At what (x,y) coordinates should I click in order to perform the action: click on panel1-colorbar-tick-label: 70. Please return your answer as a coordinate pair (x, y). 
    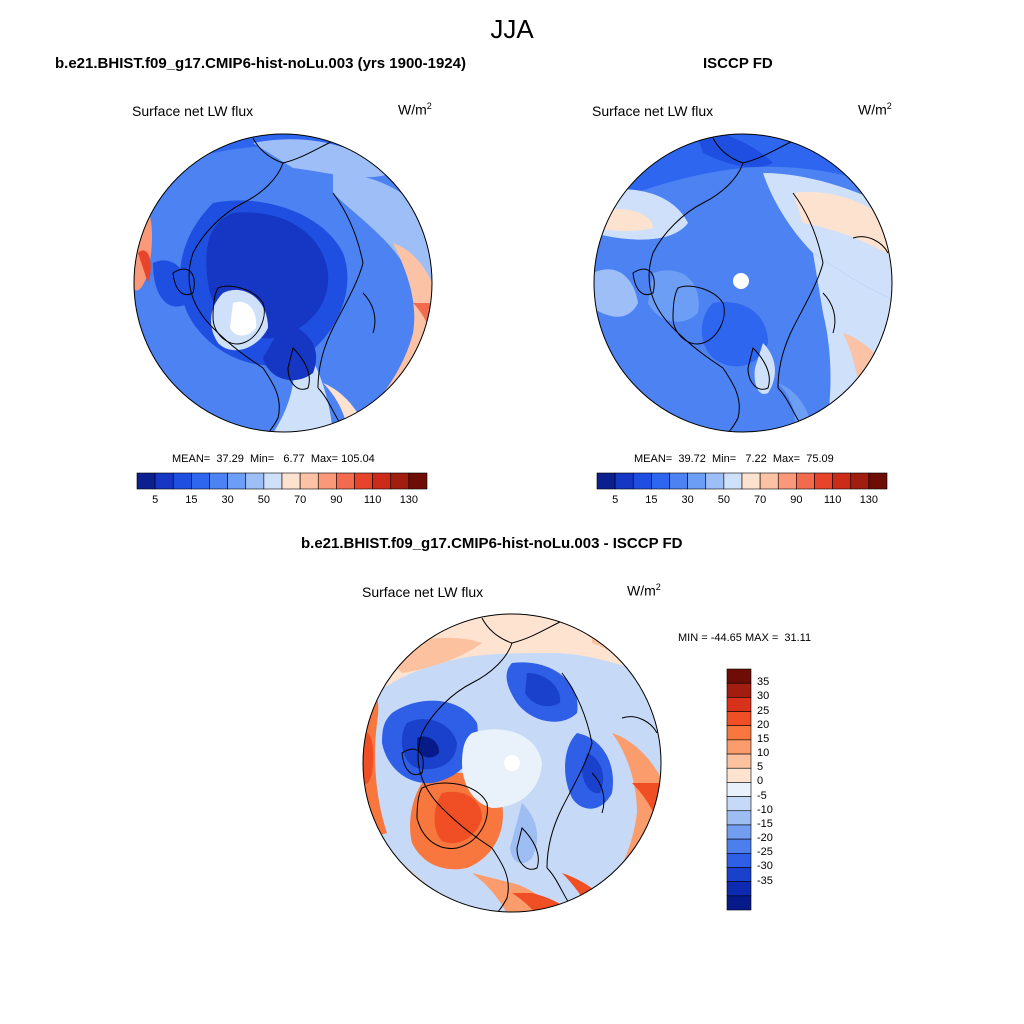
    Looking at the image, I should click on (300, 500).